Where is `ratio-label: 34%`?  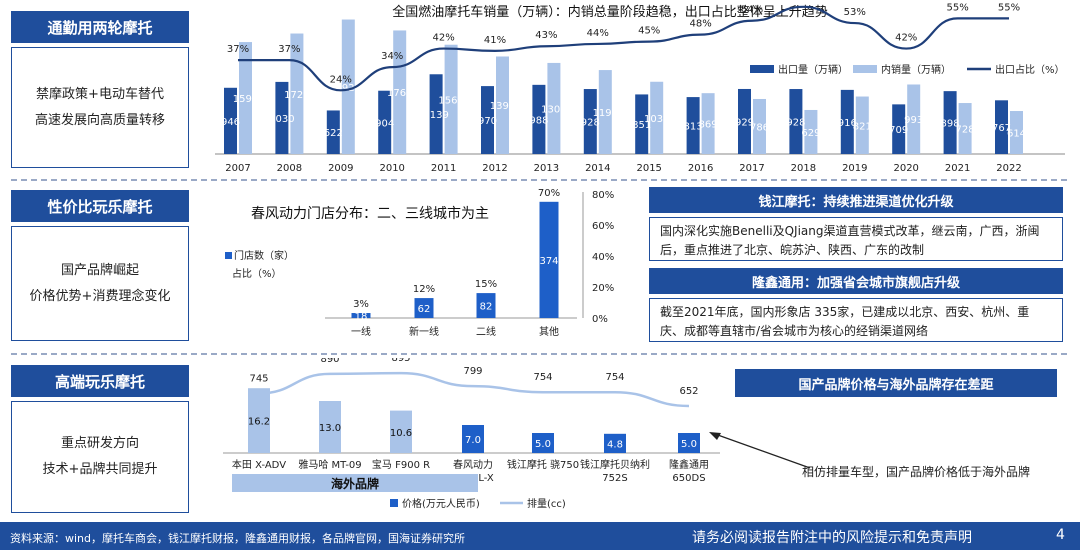
ratio-label: 34% is located at coordinates (392, 56).